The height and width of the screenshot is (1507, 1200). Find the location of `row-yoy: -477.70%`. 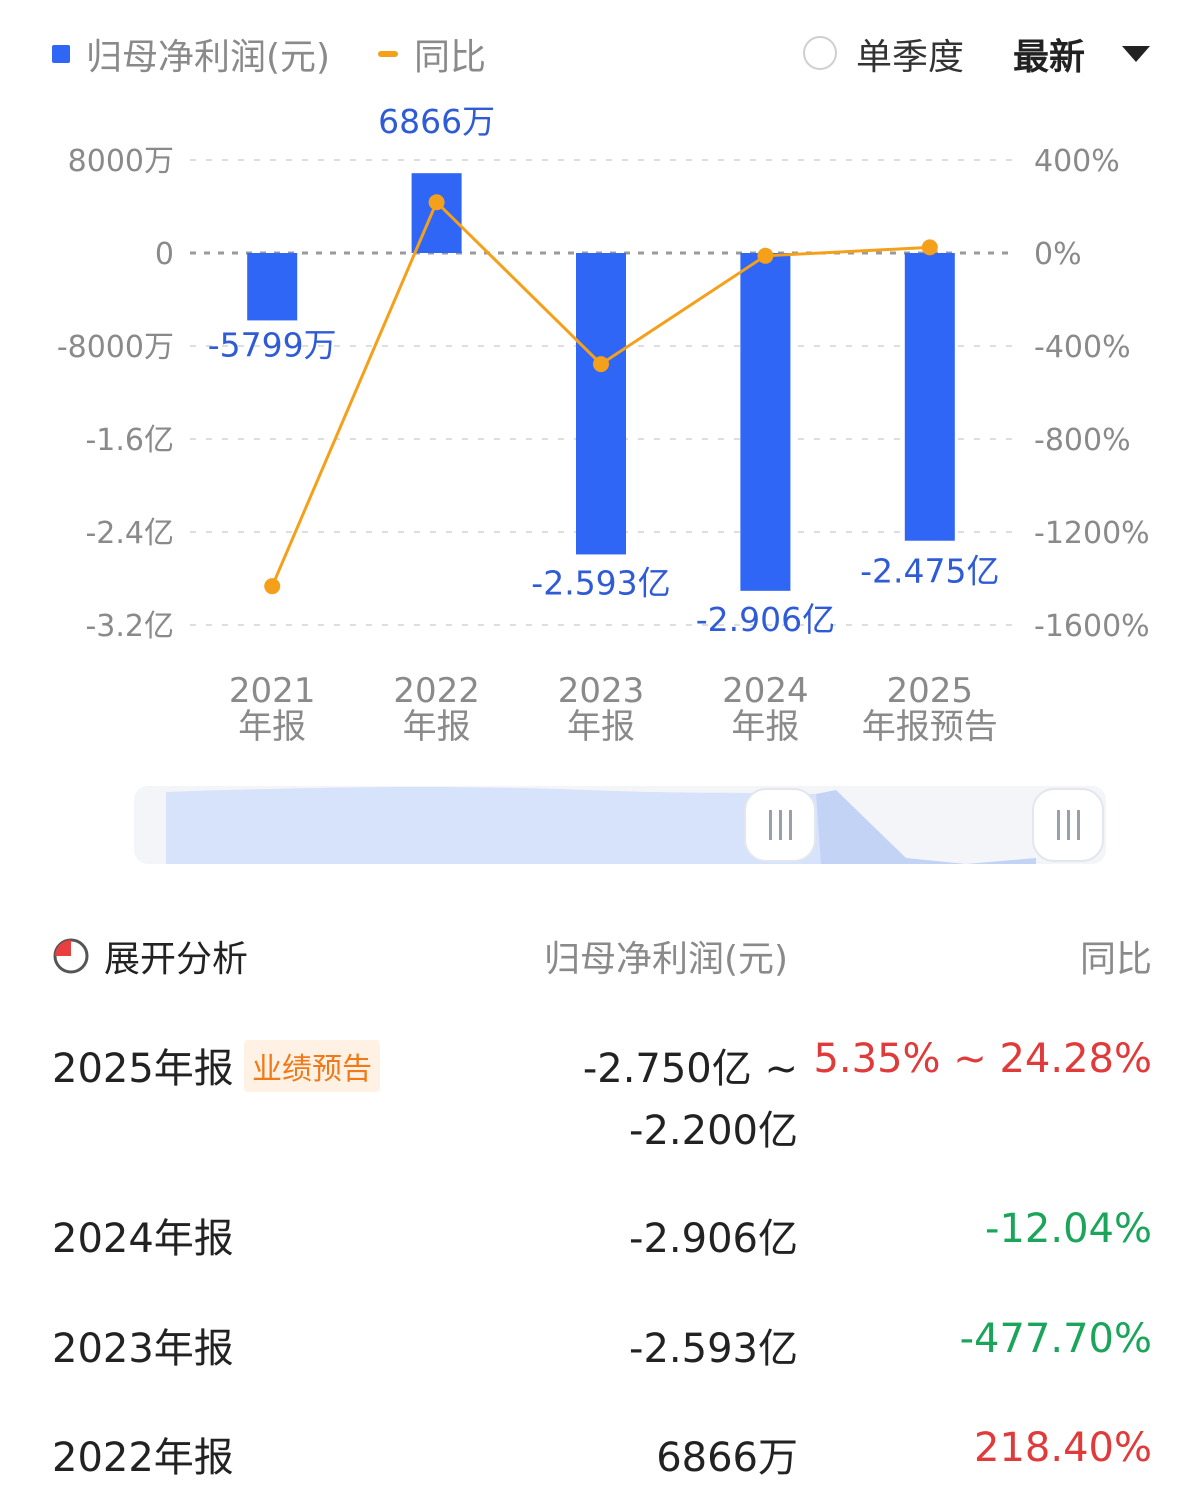

row-yoy: -477.70% is located at coordinates (1055, 1339).